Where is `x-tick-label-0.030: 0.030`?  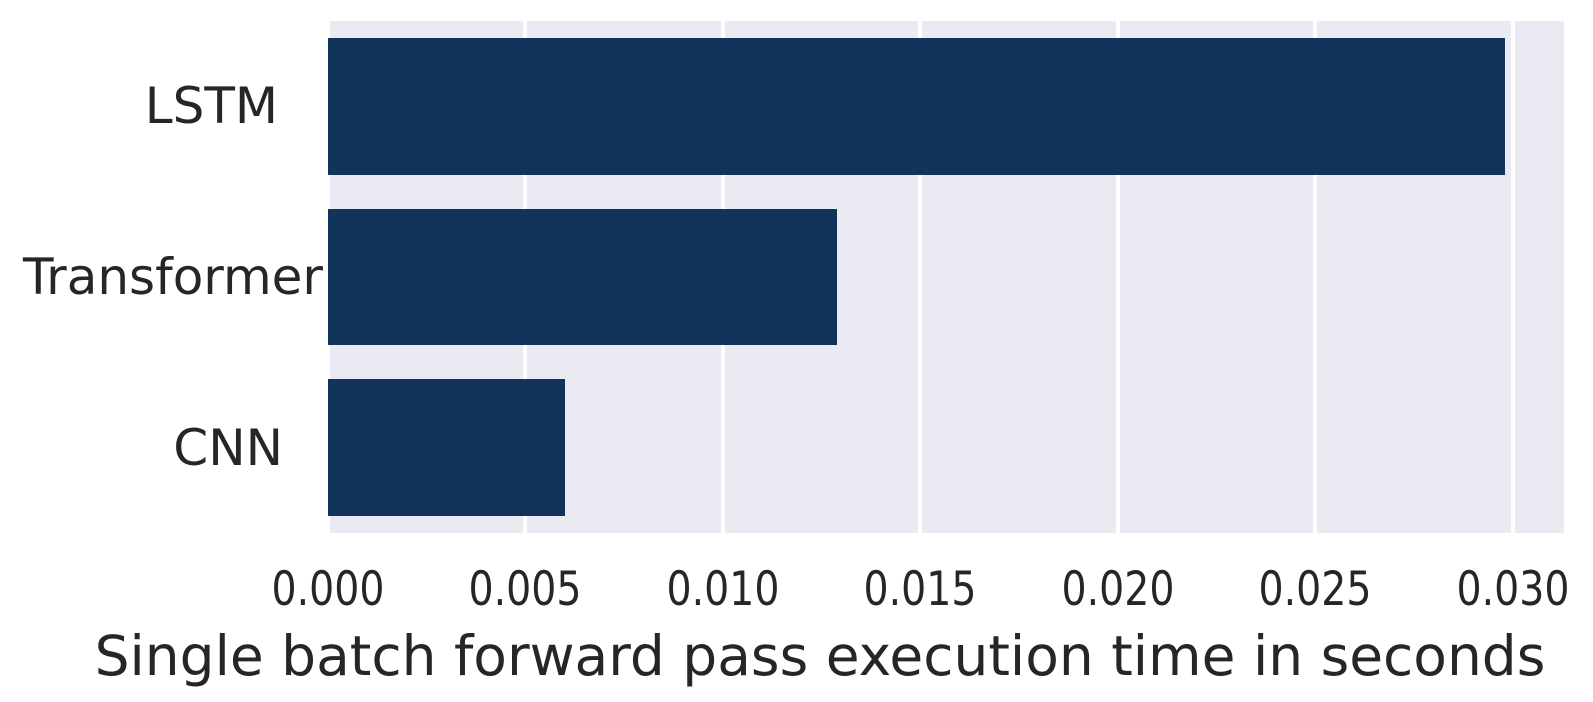
x-tick-label-0.030: 0.030 is located at coordinates (1513, 589).